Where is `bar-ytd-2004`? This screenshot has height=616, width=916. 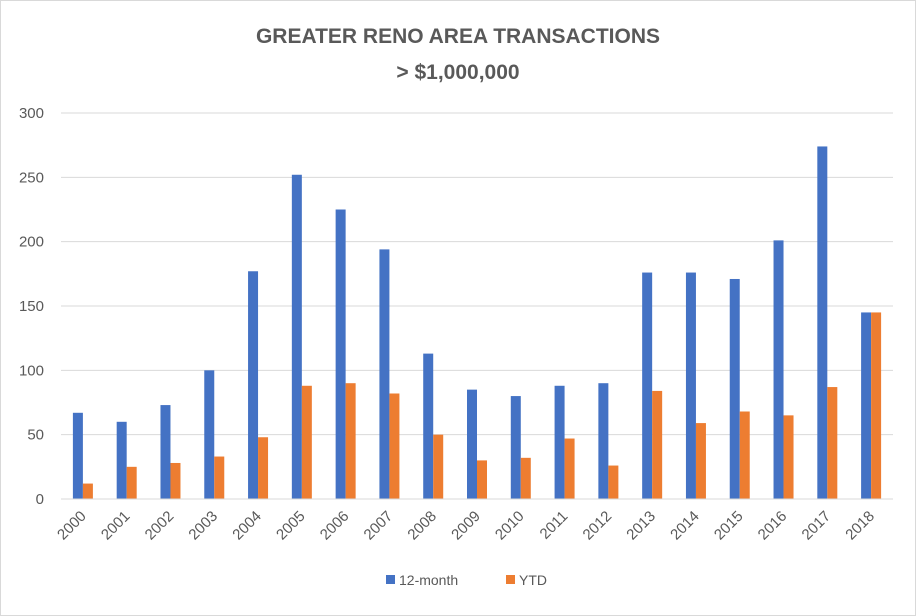
bar-ytd-2004 is located at coordinates (263, 468).